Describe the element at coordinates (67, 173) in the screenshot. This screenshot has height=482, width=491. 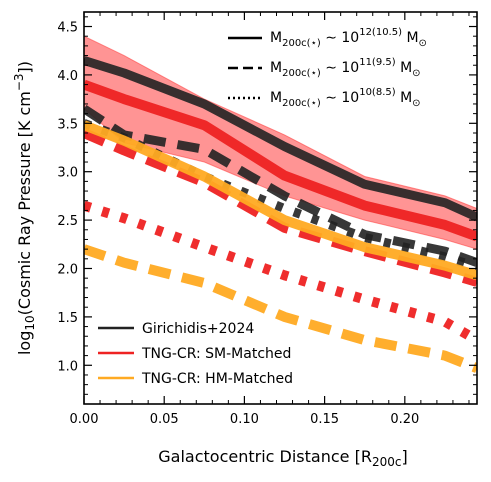
I see `y-tick-label: 3.0` at that location.